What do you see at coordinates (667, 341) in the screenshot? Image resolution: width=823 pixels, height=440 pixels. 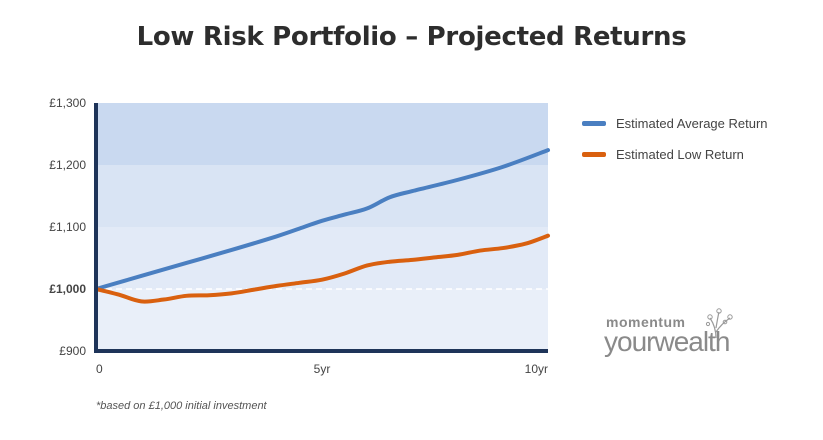 I see `logo-wordmark-bottom: yourwealth` at bounding box center [667, 341].